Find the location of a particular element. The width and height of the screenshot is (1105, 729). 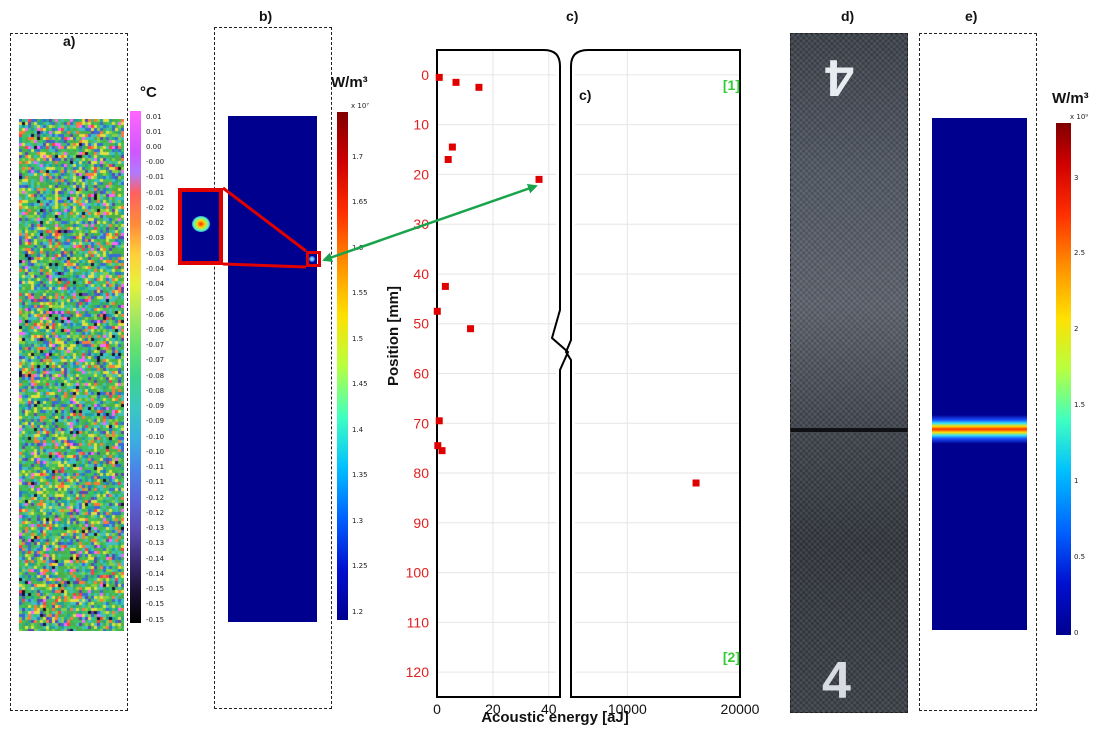

colorbar-e-tick: 2 is located at coordinates (1076, 329).